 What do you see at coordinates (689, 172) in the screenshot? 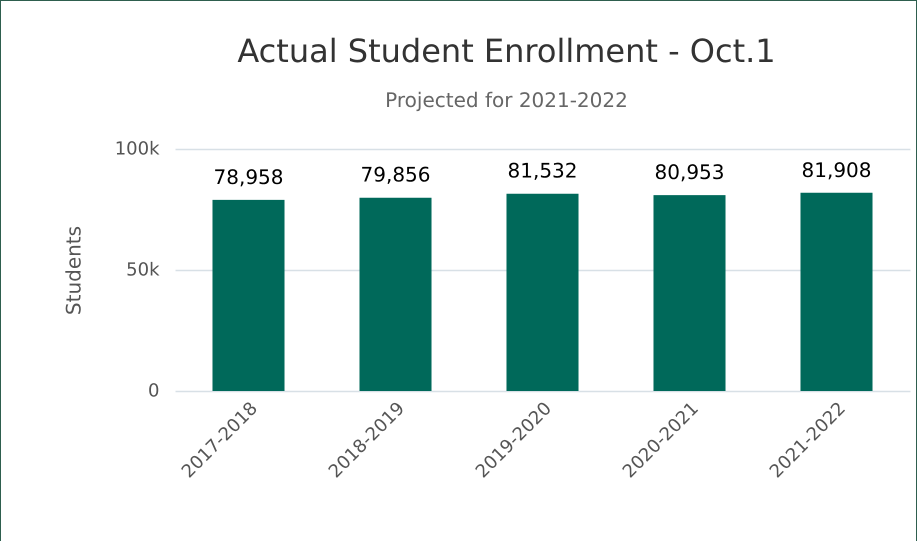
I see `data-label: 80,953` at bounding box center [689, 172].